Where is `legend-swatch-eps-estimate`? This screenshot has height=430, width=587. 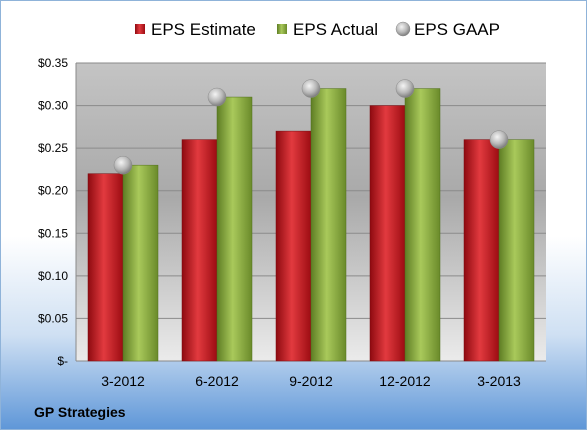 legend-swatch-eps-estimate is located at coordinates (140, 29).